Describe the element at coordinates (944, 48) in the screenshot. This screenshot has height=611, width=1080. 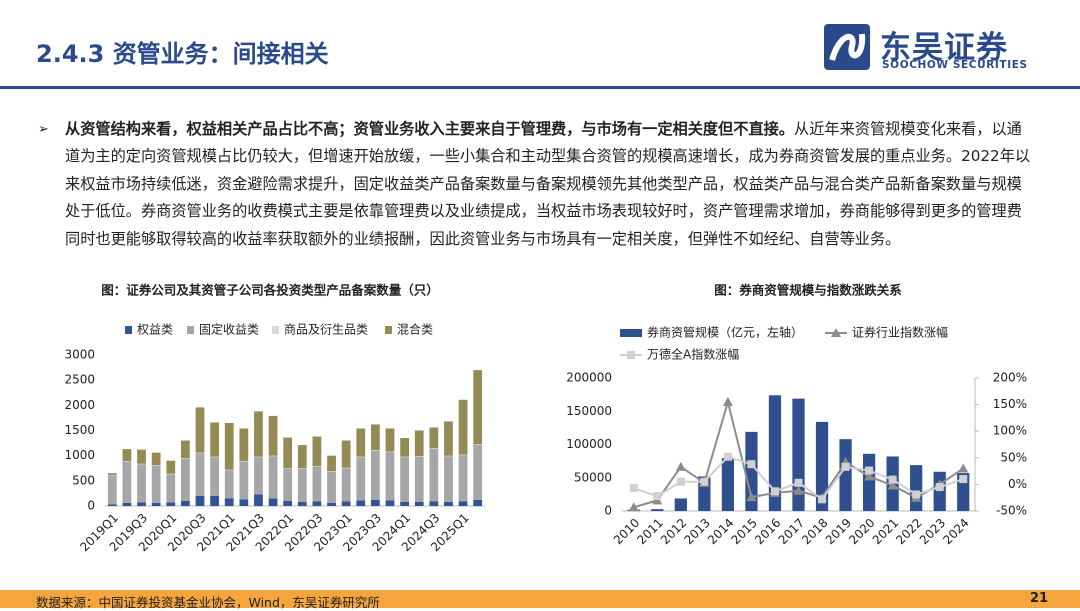
I see `logo-text: 东吴证券` at that location.